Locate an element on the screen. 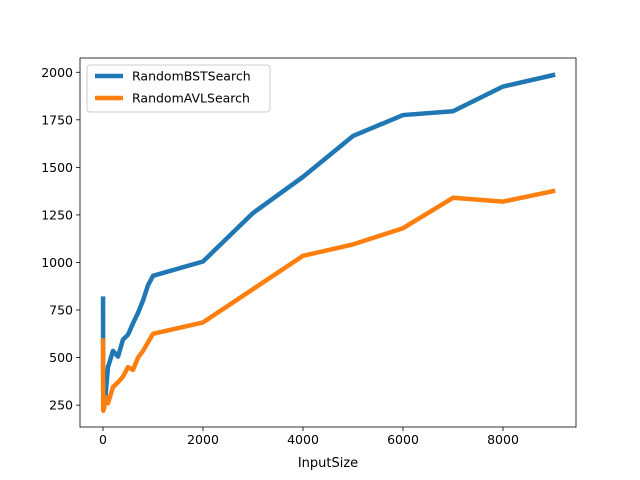 The height and width of the screenshot is (480, 640). x-axis-title: InputSize is located at coordinates (328, 463).